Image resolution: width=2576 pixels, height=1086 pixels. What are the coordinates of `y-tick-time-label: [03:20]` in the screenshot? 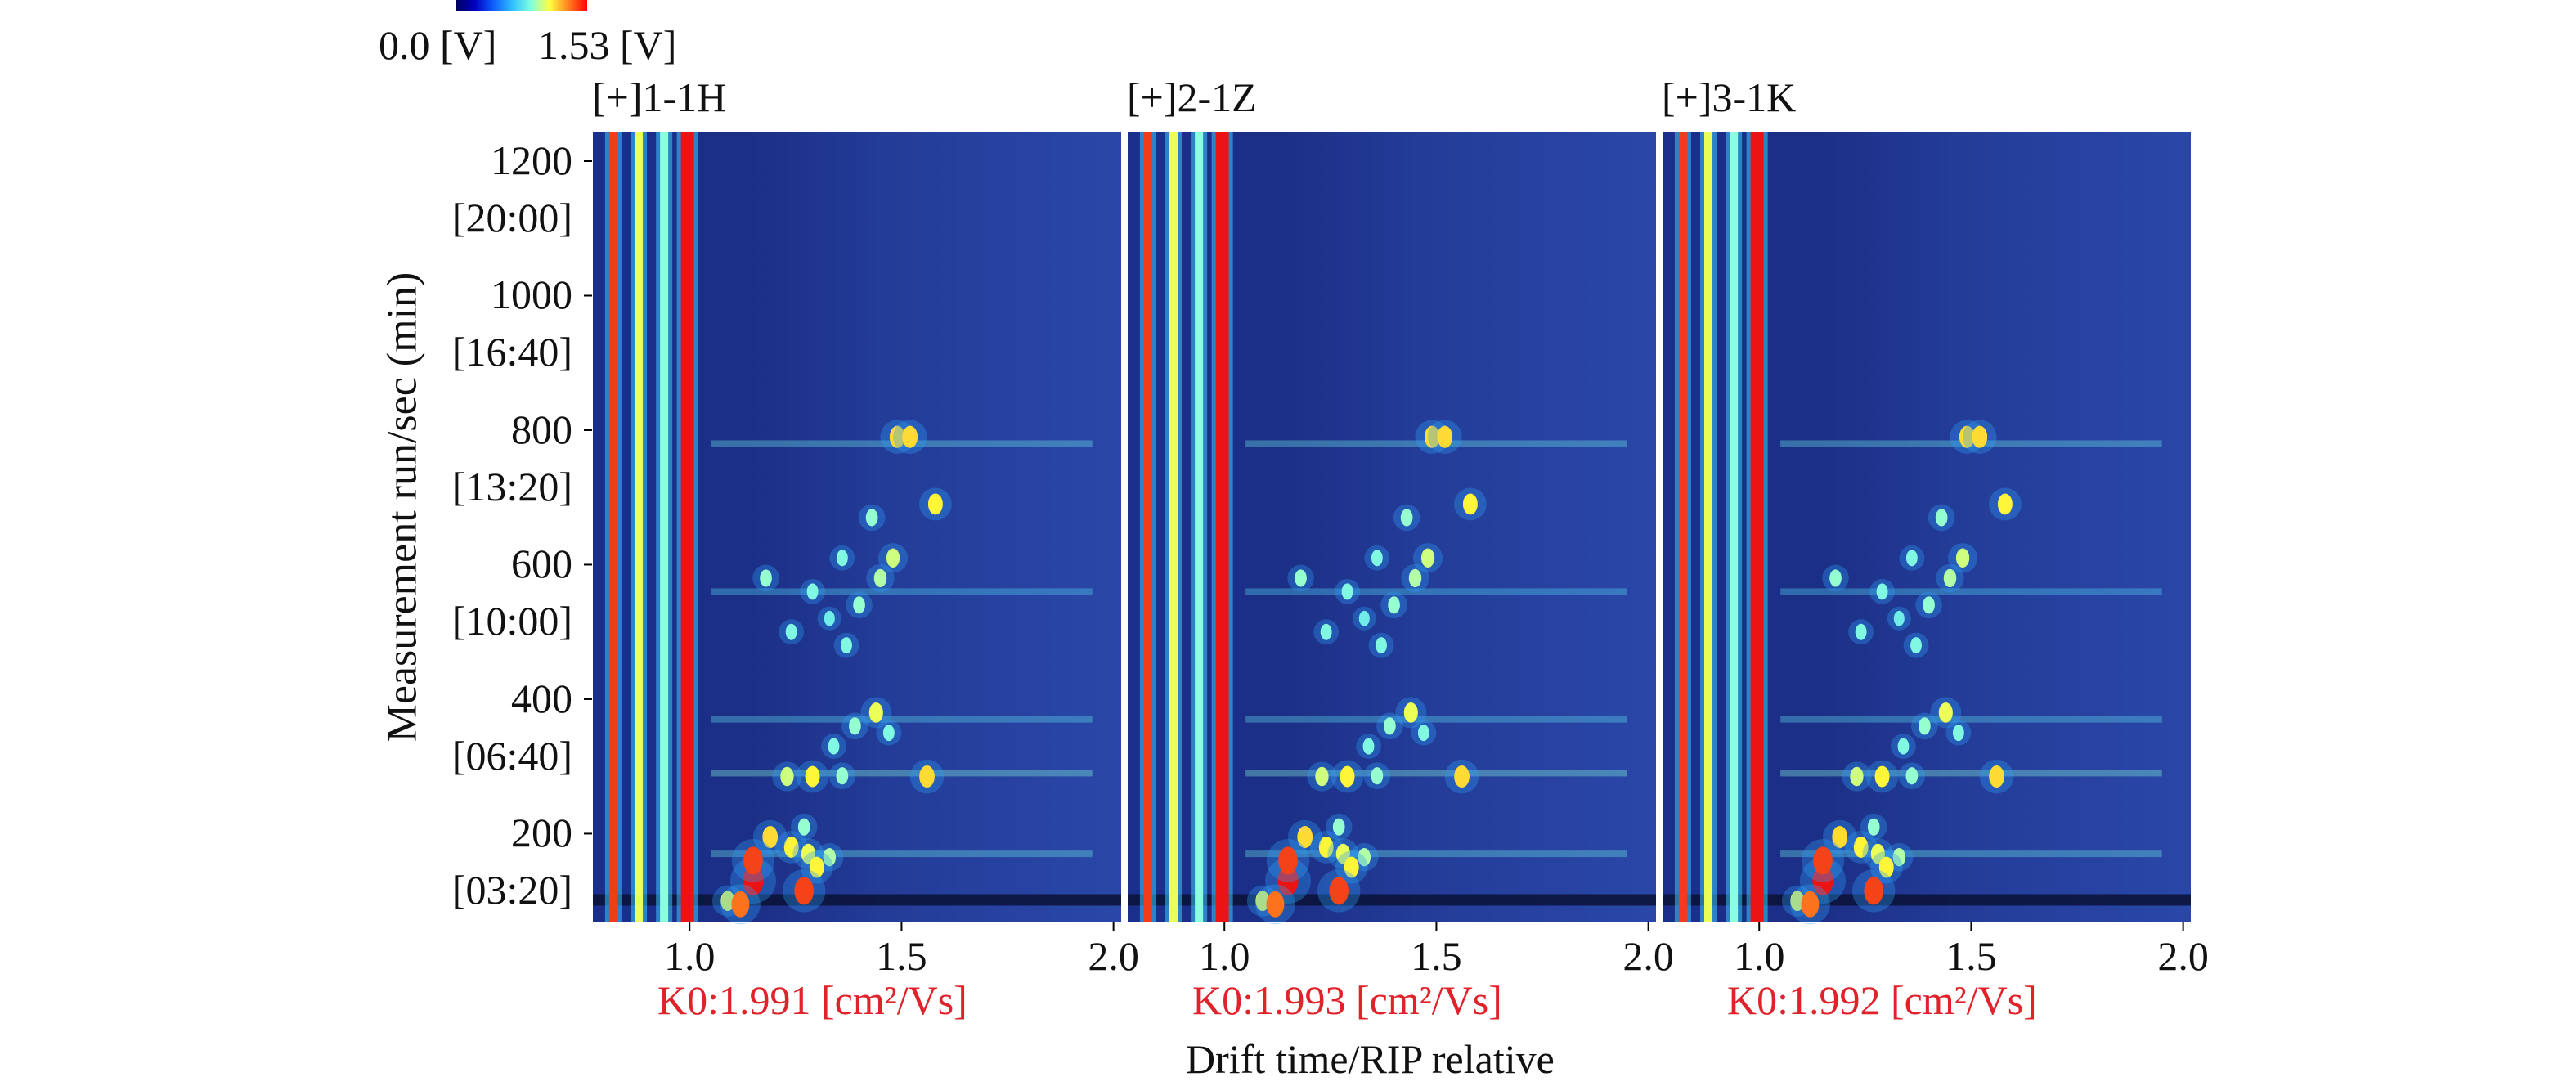 It's located at (512, 890).